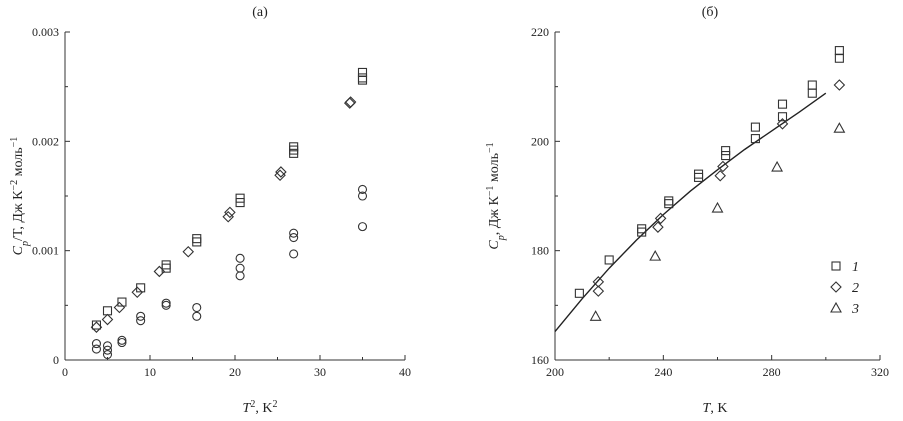 Image resolution: width=903 pixels, height=421 pixels. Describe the element at coordinates (855, 267) in the screenshot. I see `legend-label: 1` at that location.